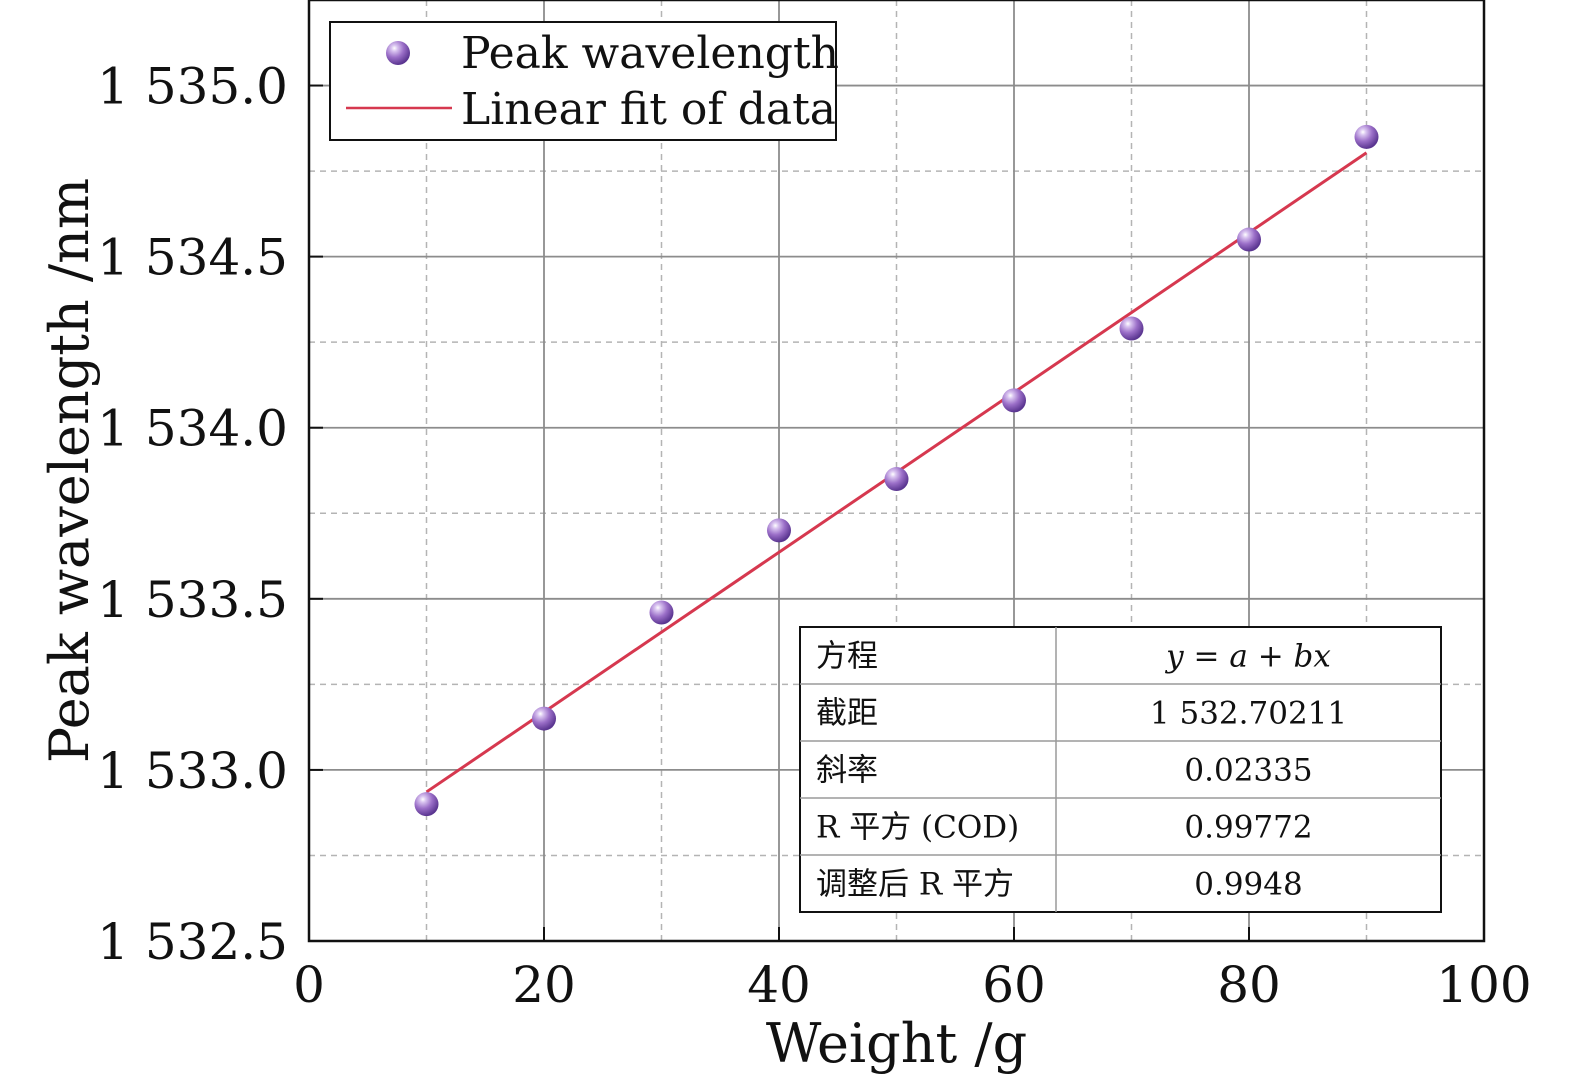 The image size is (1575, 1078). Describe the element at coordinates (544, 985) in the screenshot. I see `x-tick-label: 20` at that location.